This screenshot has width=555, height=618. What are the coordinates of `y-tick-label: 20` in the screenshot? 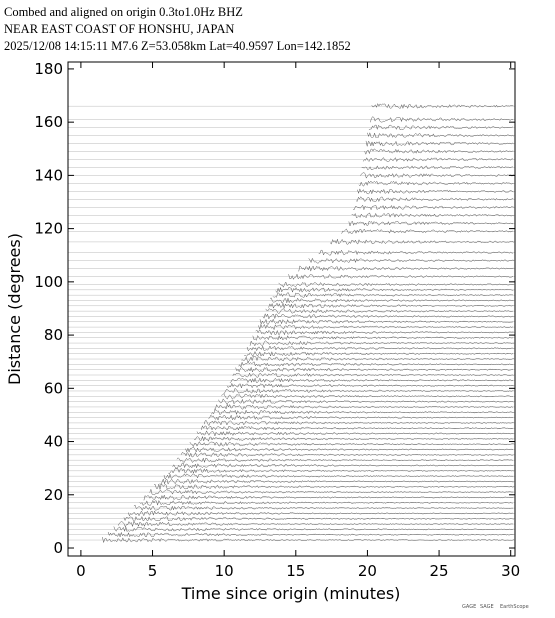 It's located at (53, 495).